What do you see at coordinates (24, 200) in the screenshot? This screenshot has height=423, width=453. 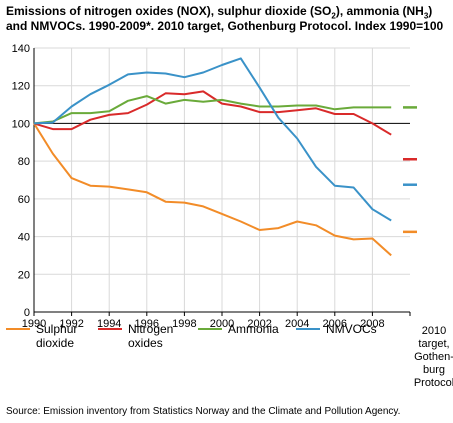 I see `y-tick-label: 60` at bounding box center [24, 200].